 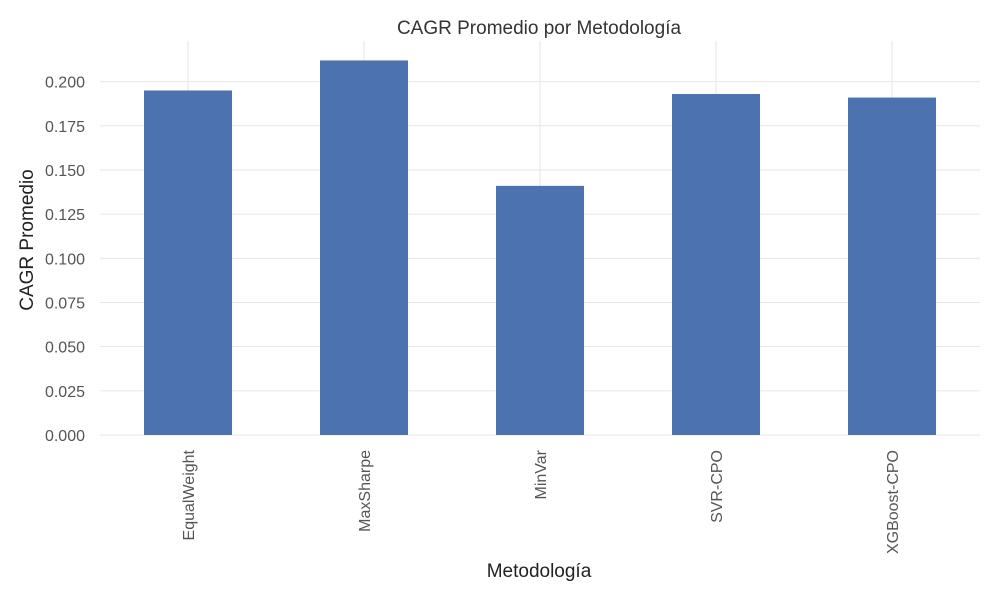 I want to click on y-tick-label: 0.025, so click(x=65, y=392).